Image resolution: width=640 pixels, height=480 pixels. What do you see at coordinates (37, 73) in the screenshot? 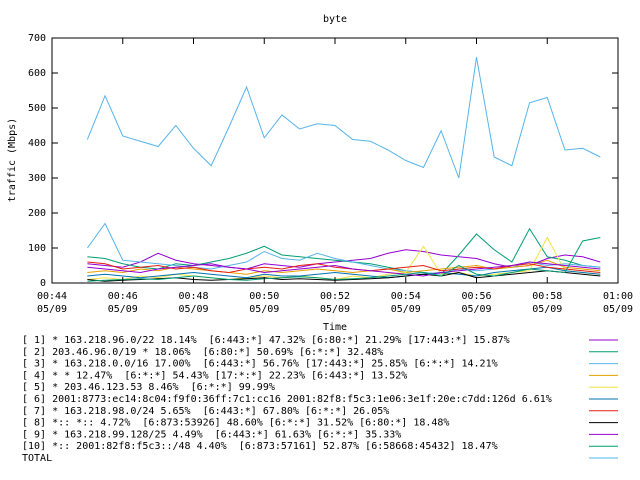
I see `y-tick-label: 600` at bounding box center [37, 73].